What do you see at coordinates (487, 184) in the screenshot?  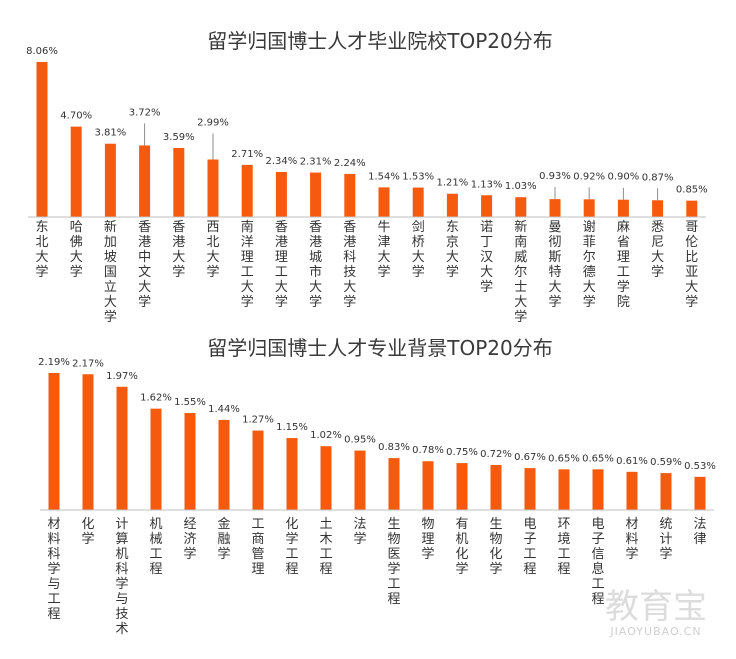 I see `data-label: 1.13%` at bounding box center [487, 184].